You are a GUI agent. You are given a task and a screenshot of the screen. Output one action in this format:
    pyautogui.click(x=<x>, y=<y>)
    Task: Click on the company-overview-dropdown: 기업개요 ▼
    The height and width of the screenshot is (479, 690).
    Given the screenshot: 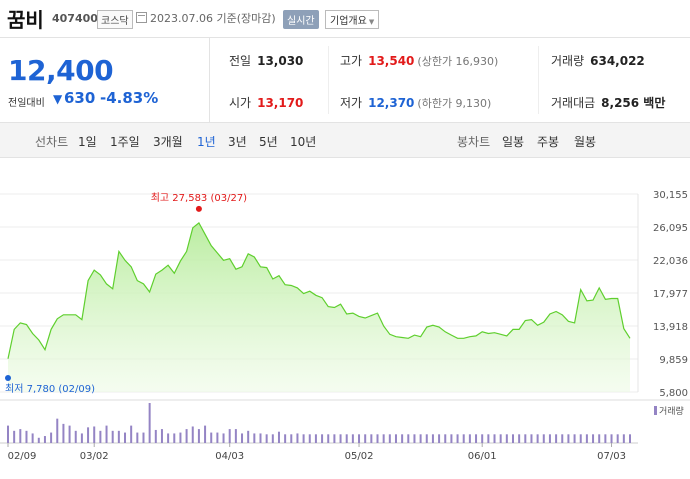 What is the action you would take?
    pyautogui.click(x=352, y=19)
    